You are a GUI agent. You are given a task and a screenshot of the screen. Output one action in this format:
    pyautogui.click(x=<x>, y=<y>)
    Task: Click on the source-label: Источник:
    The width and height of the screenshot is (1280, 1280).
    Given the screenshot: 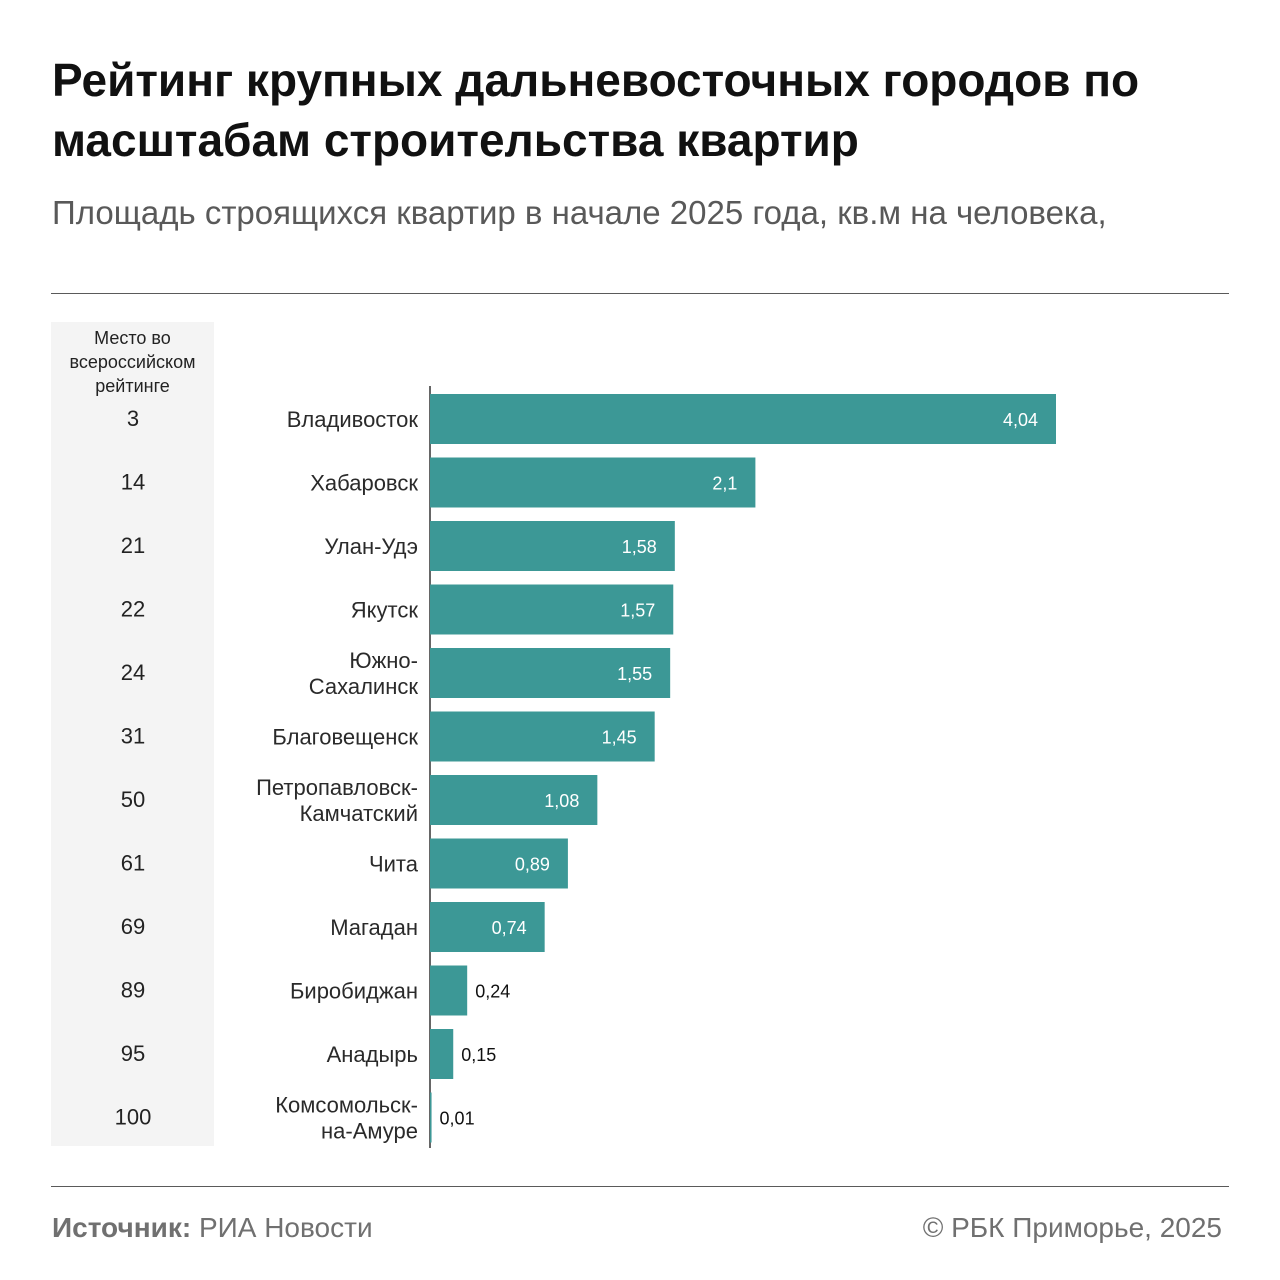 What is the action you would take?
    pyautogui.click(x=122, y=1227)
    